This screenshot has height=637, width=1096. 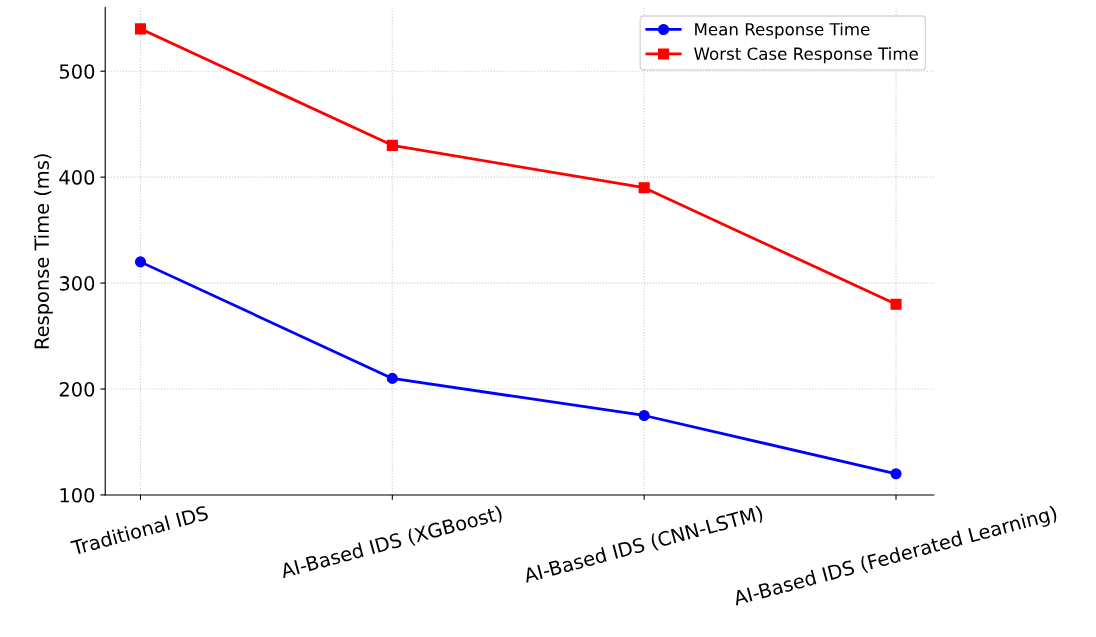 What do you see at coordinates (77, 71) in the screenshot?
I see `y-tick-label: 500` at bounding box center [77, 71].